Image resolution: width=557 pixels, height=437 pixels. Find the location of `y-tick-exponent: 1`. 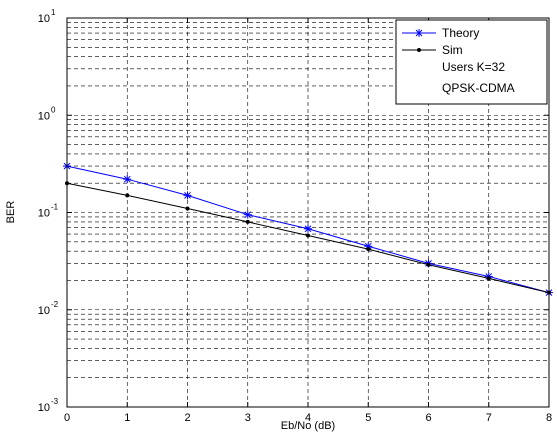

y-tick-exponent: 1 is located at coordinates (53, 12).